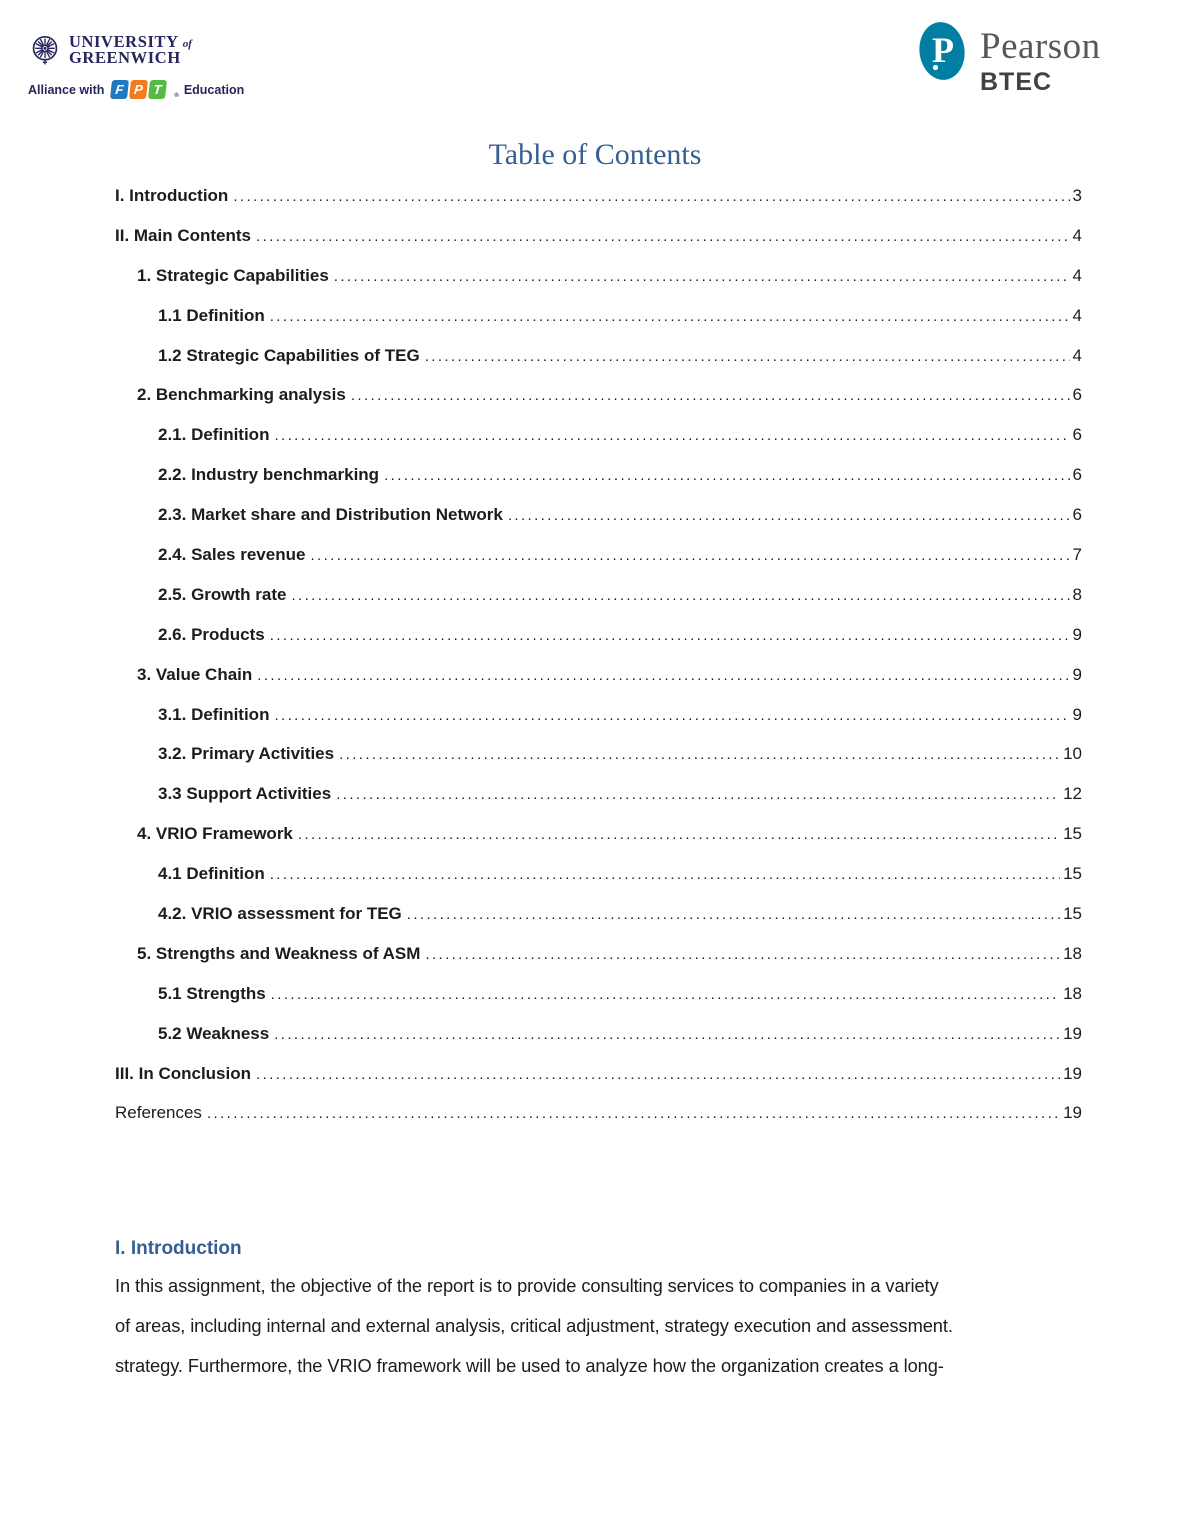  I want to click on toc-entry: 5.2 Weakness 19, so click(598, 1044).